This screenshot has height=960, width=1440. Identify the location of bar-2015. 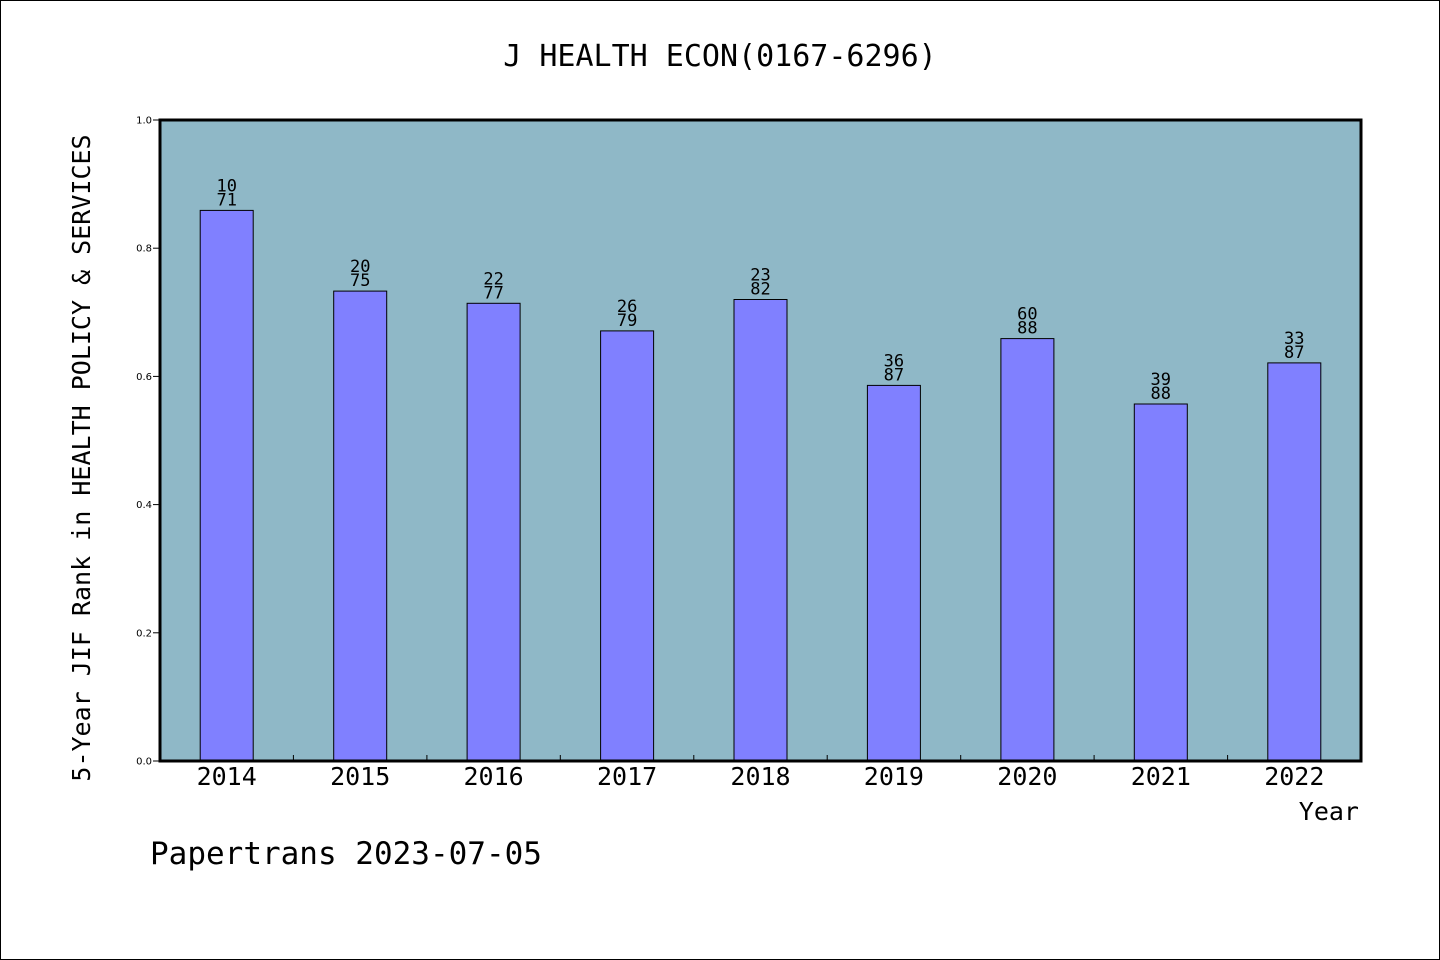
(360, 526).